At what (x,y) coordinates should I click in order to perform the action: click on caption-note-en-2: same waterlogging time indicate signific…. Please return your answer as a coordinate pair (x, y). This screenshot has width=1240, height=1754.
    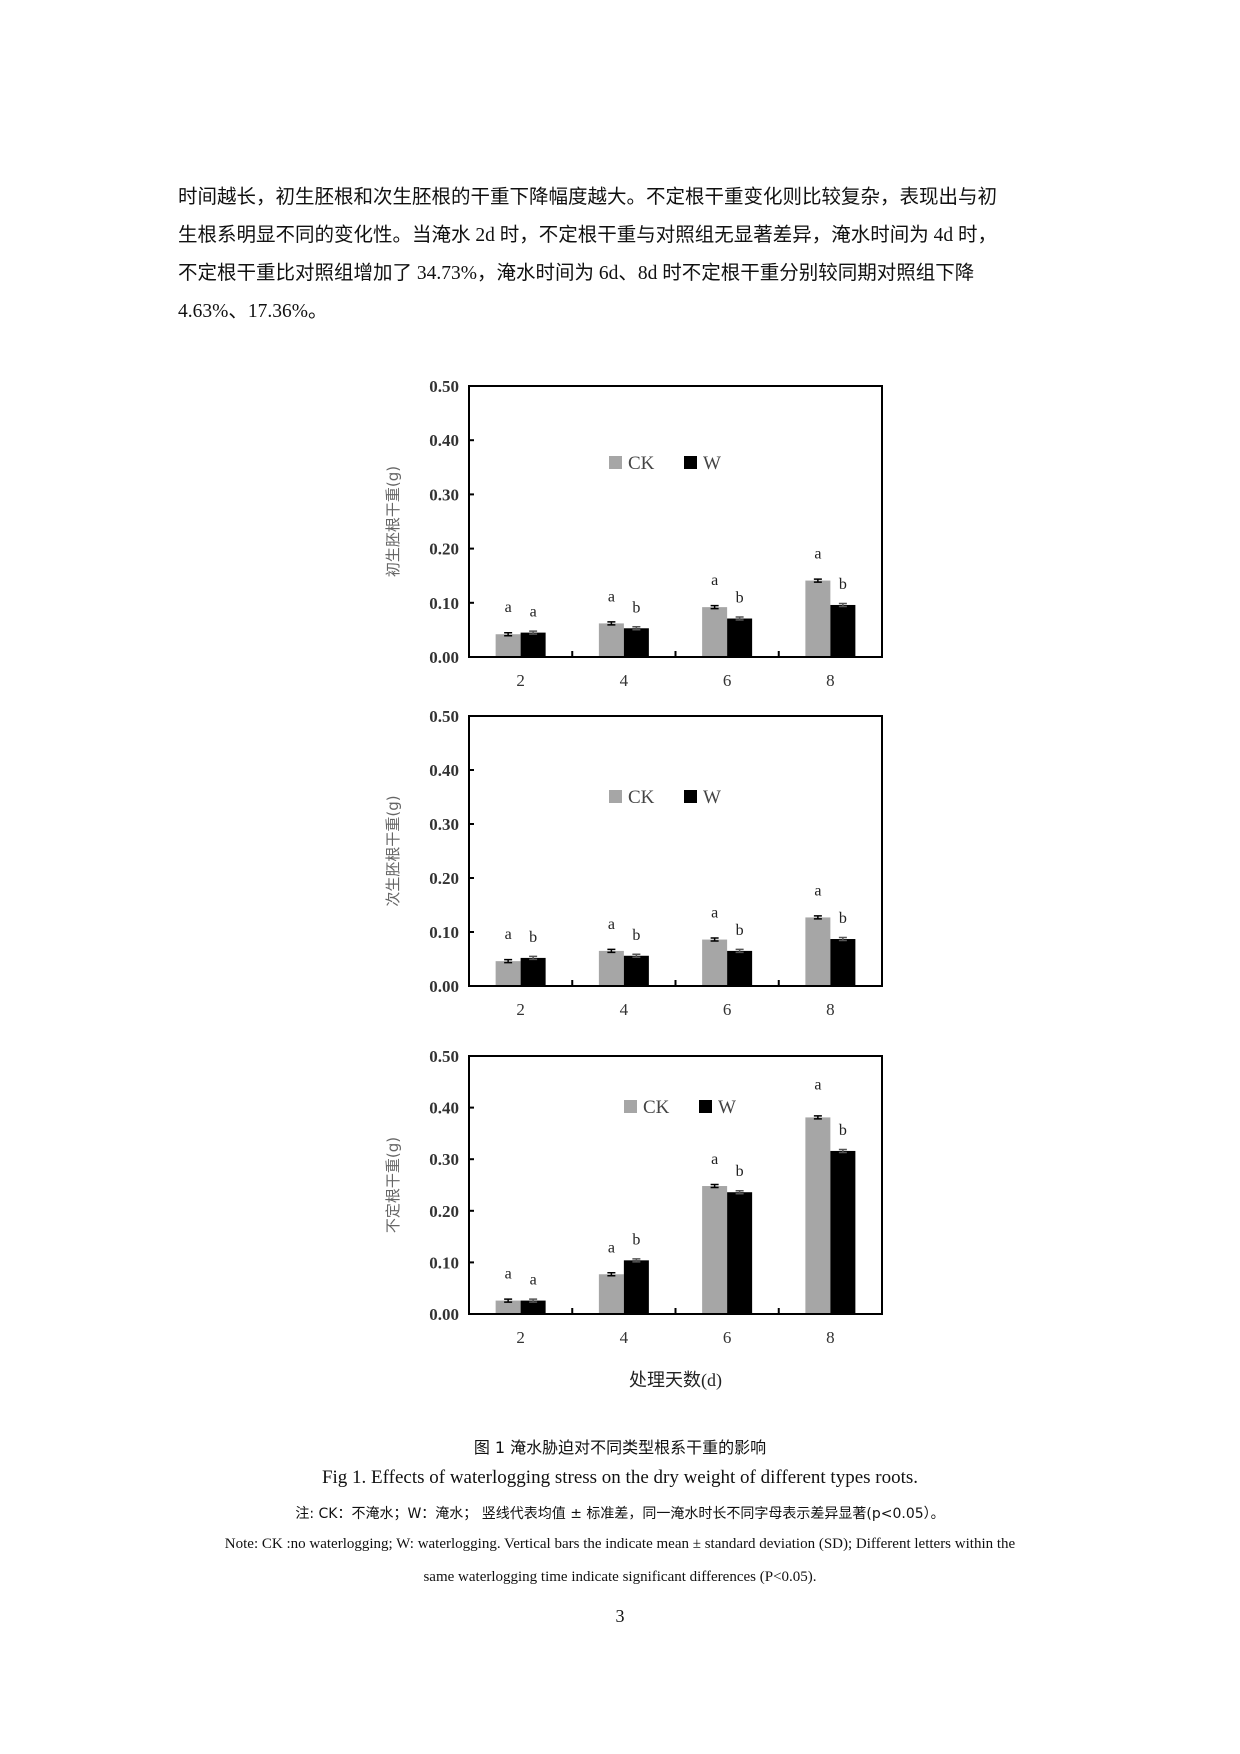
    Looking at the image, I should click on (620, 1577).